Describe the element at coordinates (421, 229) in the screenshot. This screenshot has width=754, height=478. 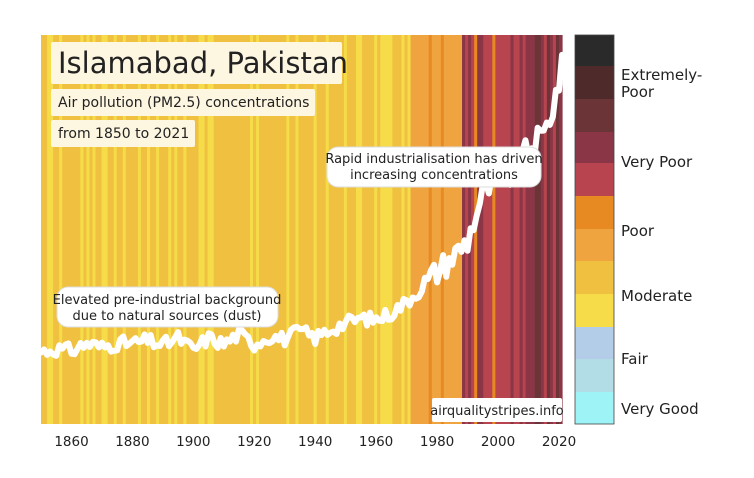
I see `stripe-1975` at that location.